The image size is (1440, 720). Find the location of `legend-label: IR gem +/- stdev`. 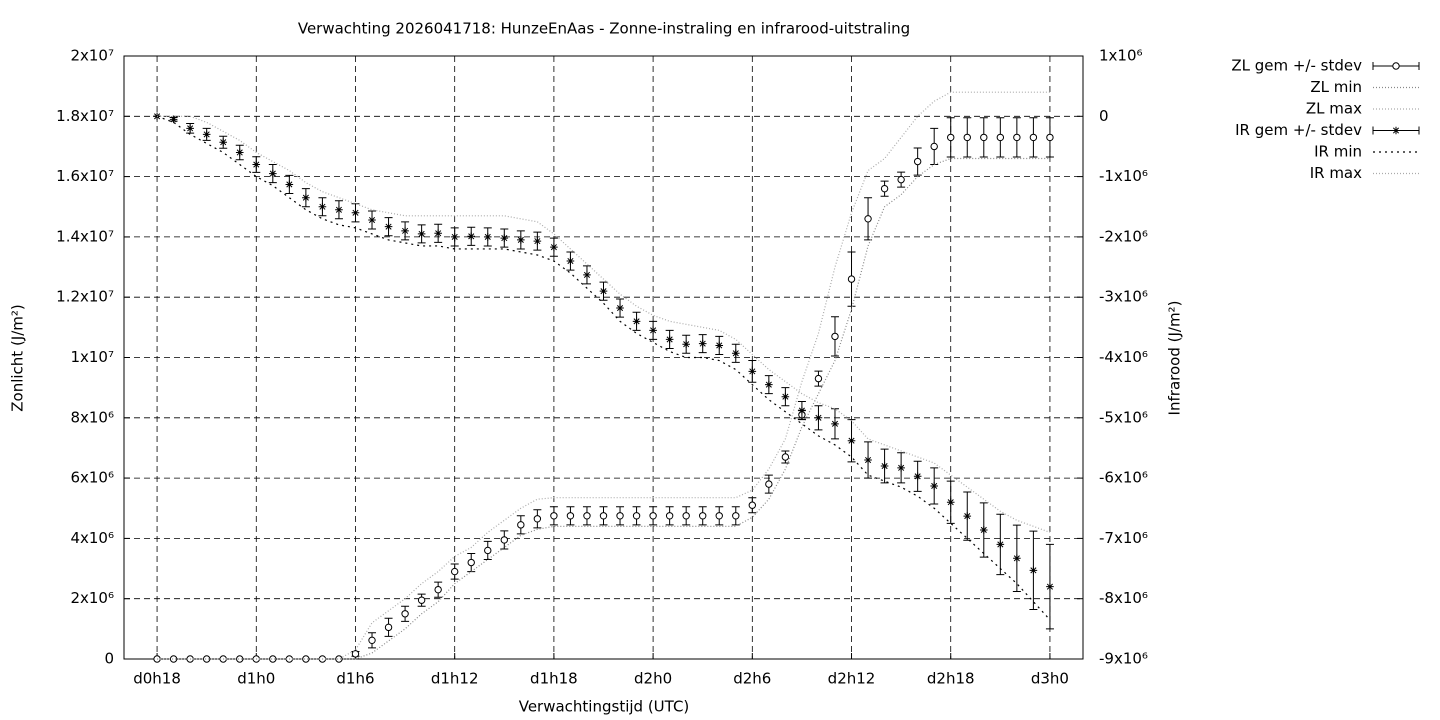

legend-label: IR gem +/- stdev is located at coordinates (1298, 130).